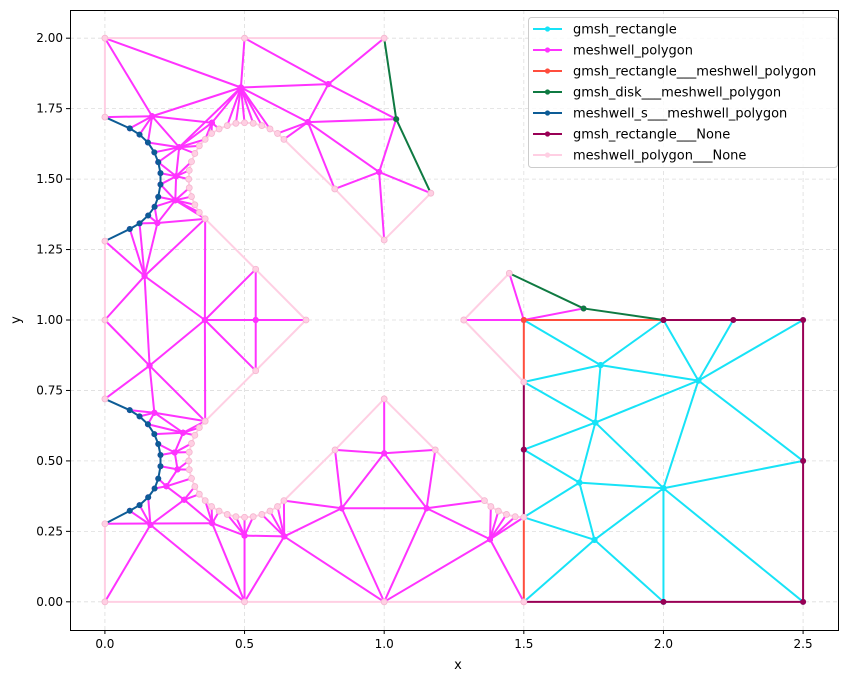 The image size is (855, 683). I want to click on legend-entry: gmsh_rectangle___None, so click(631, 135).